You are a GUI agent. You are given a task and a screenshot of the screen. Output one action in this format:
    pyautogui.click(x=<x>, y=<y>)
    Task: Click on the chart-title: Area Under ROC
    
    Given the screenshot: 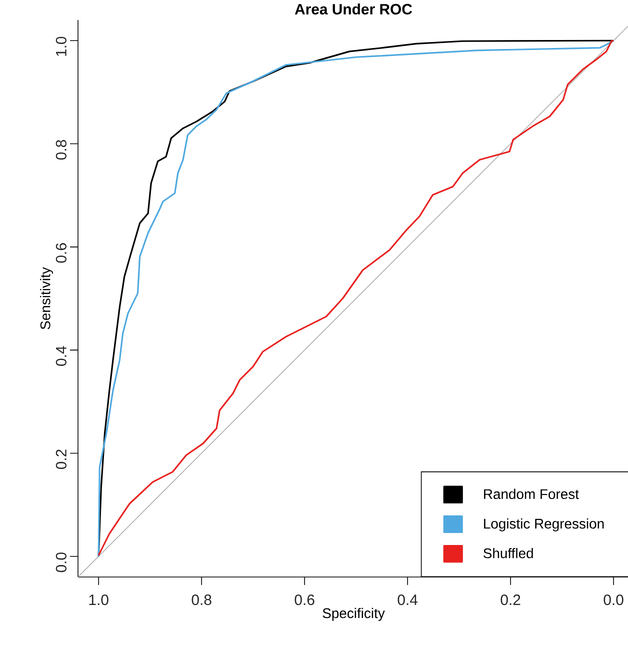 What is the action you would take?
    pyautogui.click(x=353, y=9)
    